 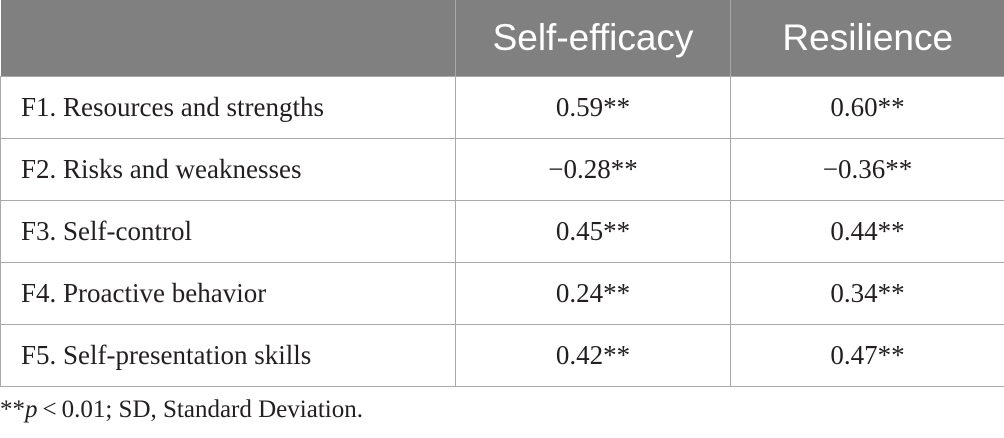 I want to click on row-label: F2. Risks and weaknesses, so click(x=228, y=169).